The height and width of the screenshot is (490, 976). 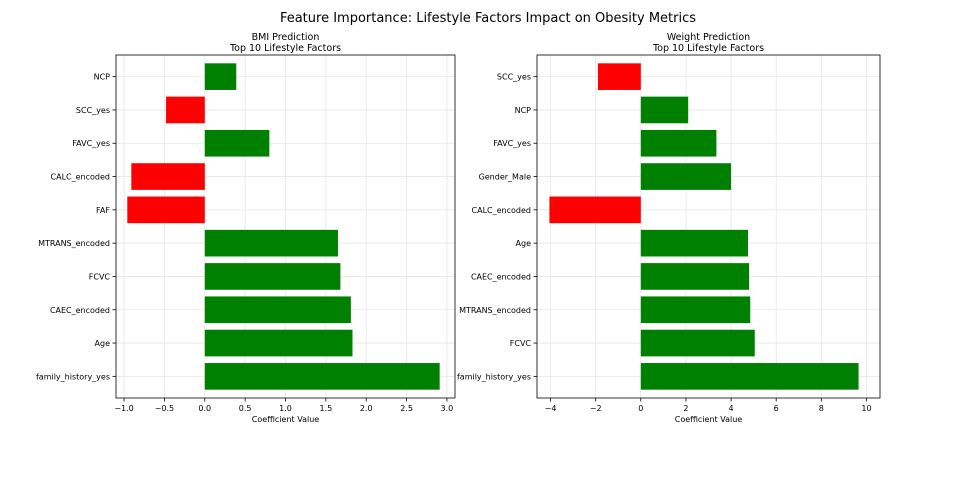 What do you see at coordinates (271, 243) in the screenshot?
I see `bmi-bar-mtrans-encoded` at bounding box center [271, 243].